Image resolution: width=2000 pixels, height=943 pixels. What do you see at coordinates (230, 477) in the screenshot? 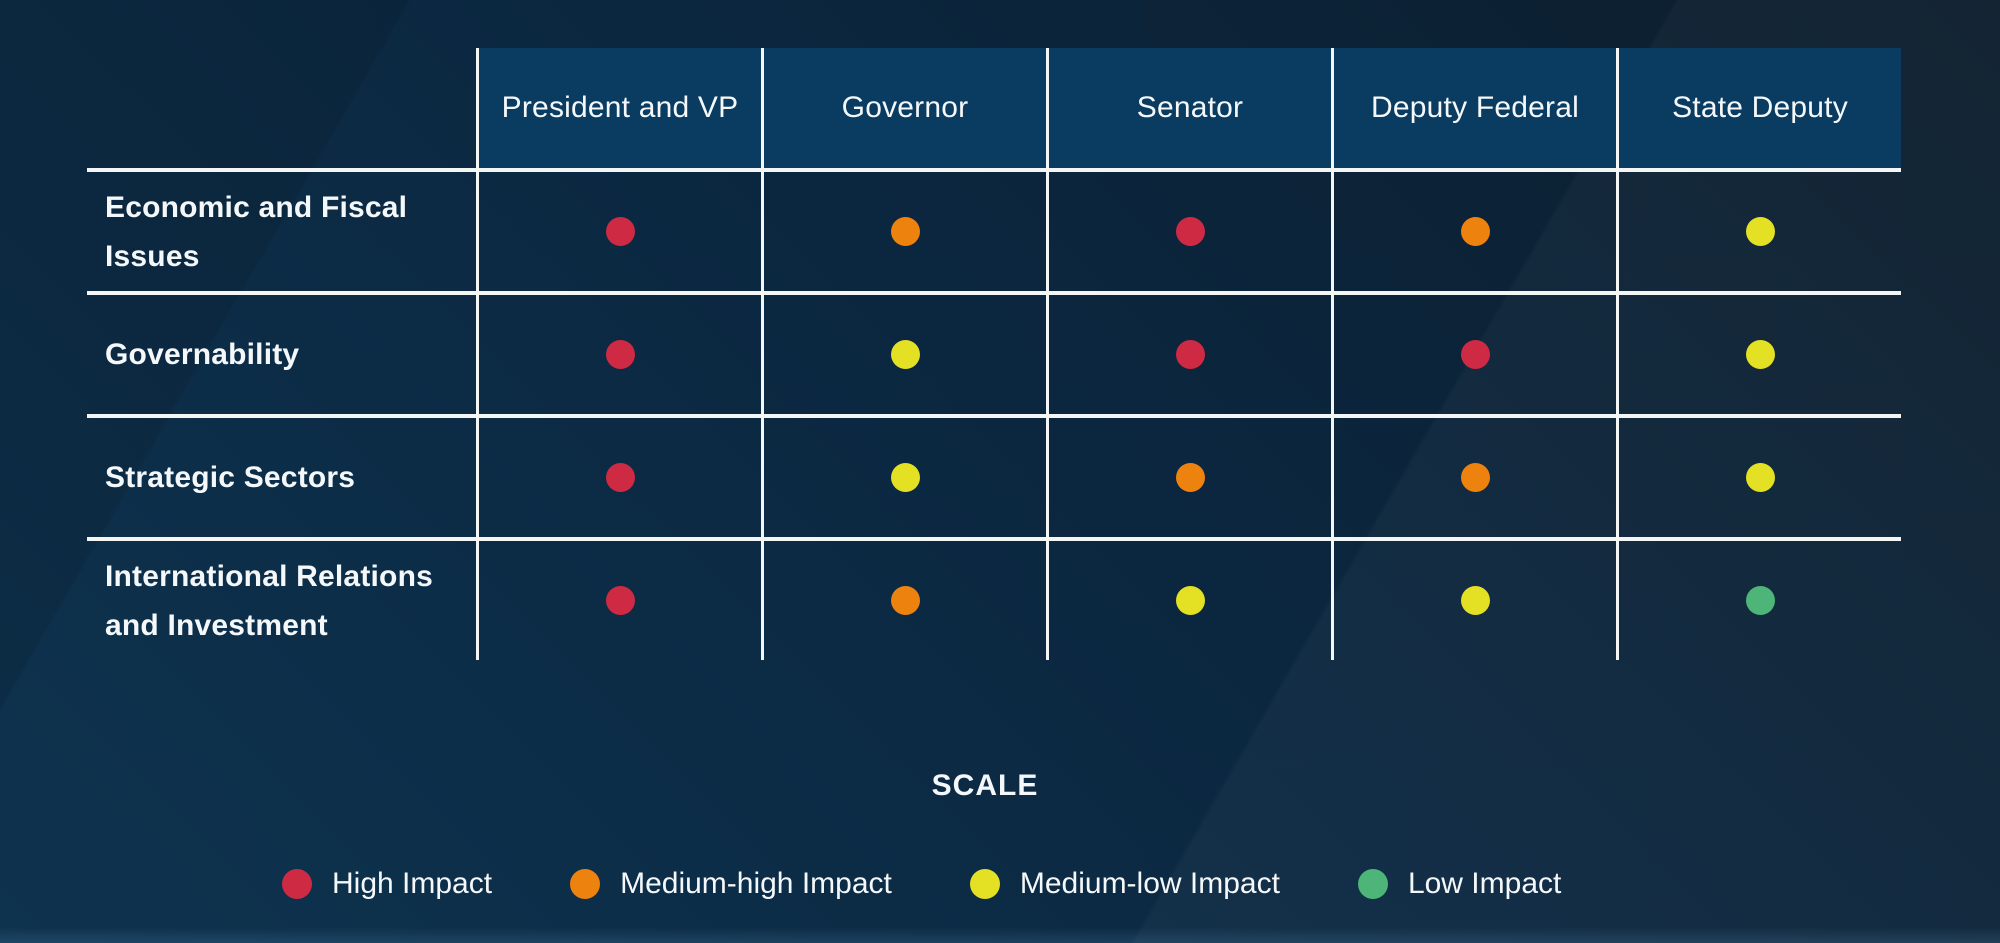
I see `row-label-text: Strategic Sectors` at bounding box center [230, 477].